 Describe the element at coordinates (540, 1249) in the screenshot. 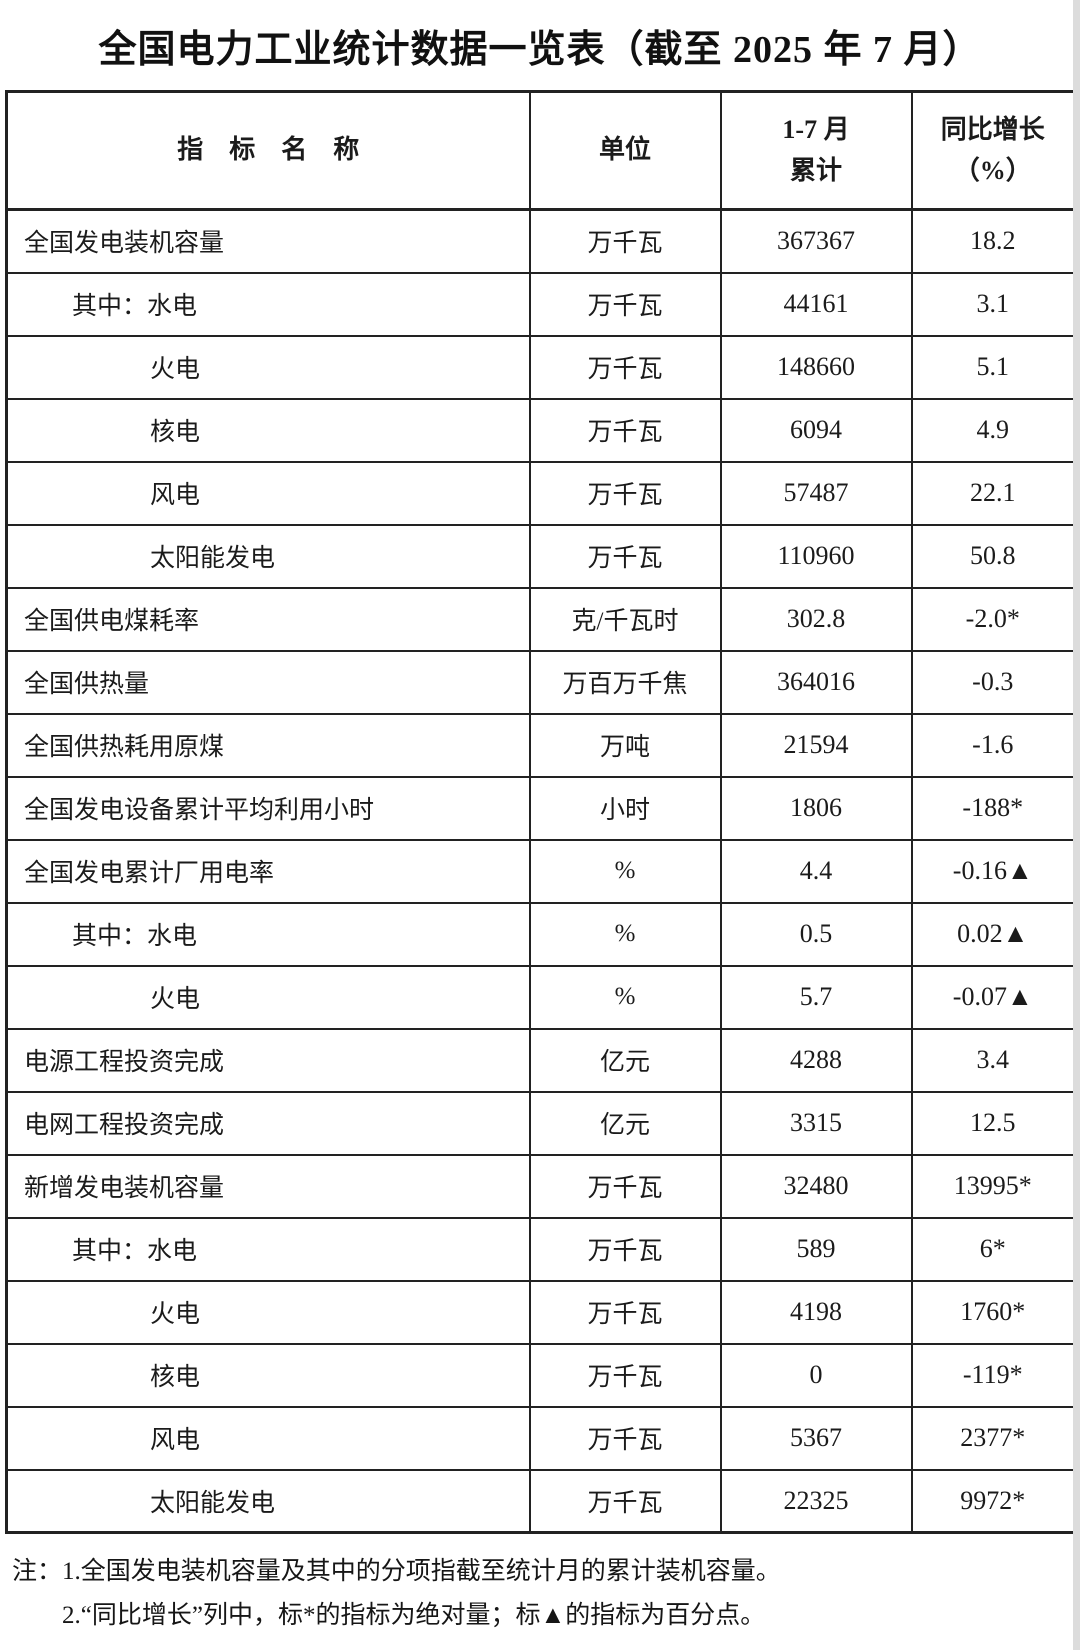

I see `table-row: 其中：水电 万千瓦 589 6*` at that location.